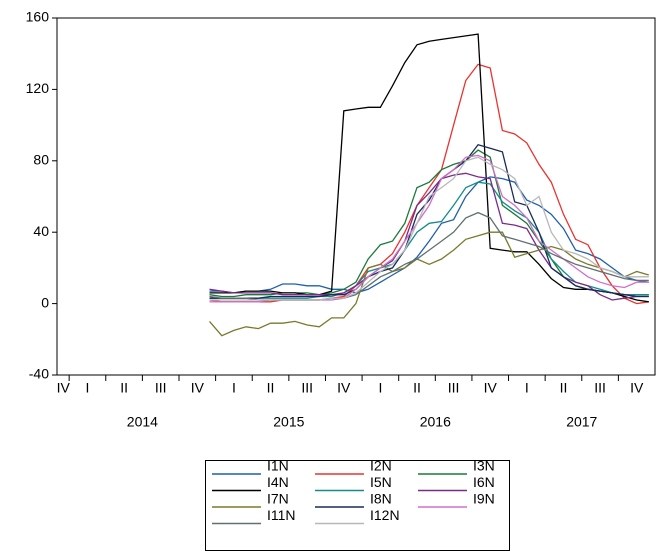 The image size is (660, 551). I want to click on legend-label: I9N, so click(484, 499).